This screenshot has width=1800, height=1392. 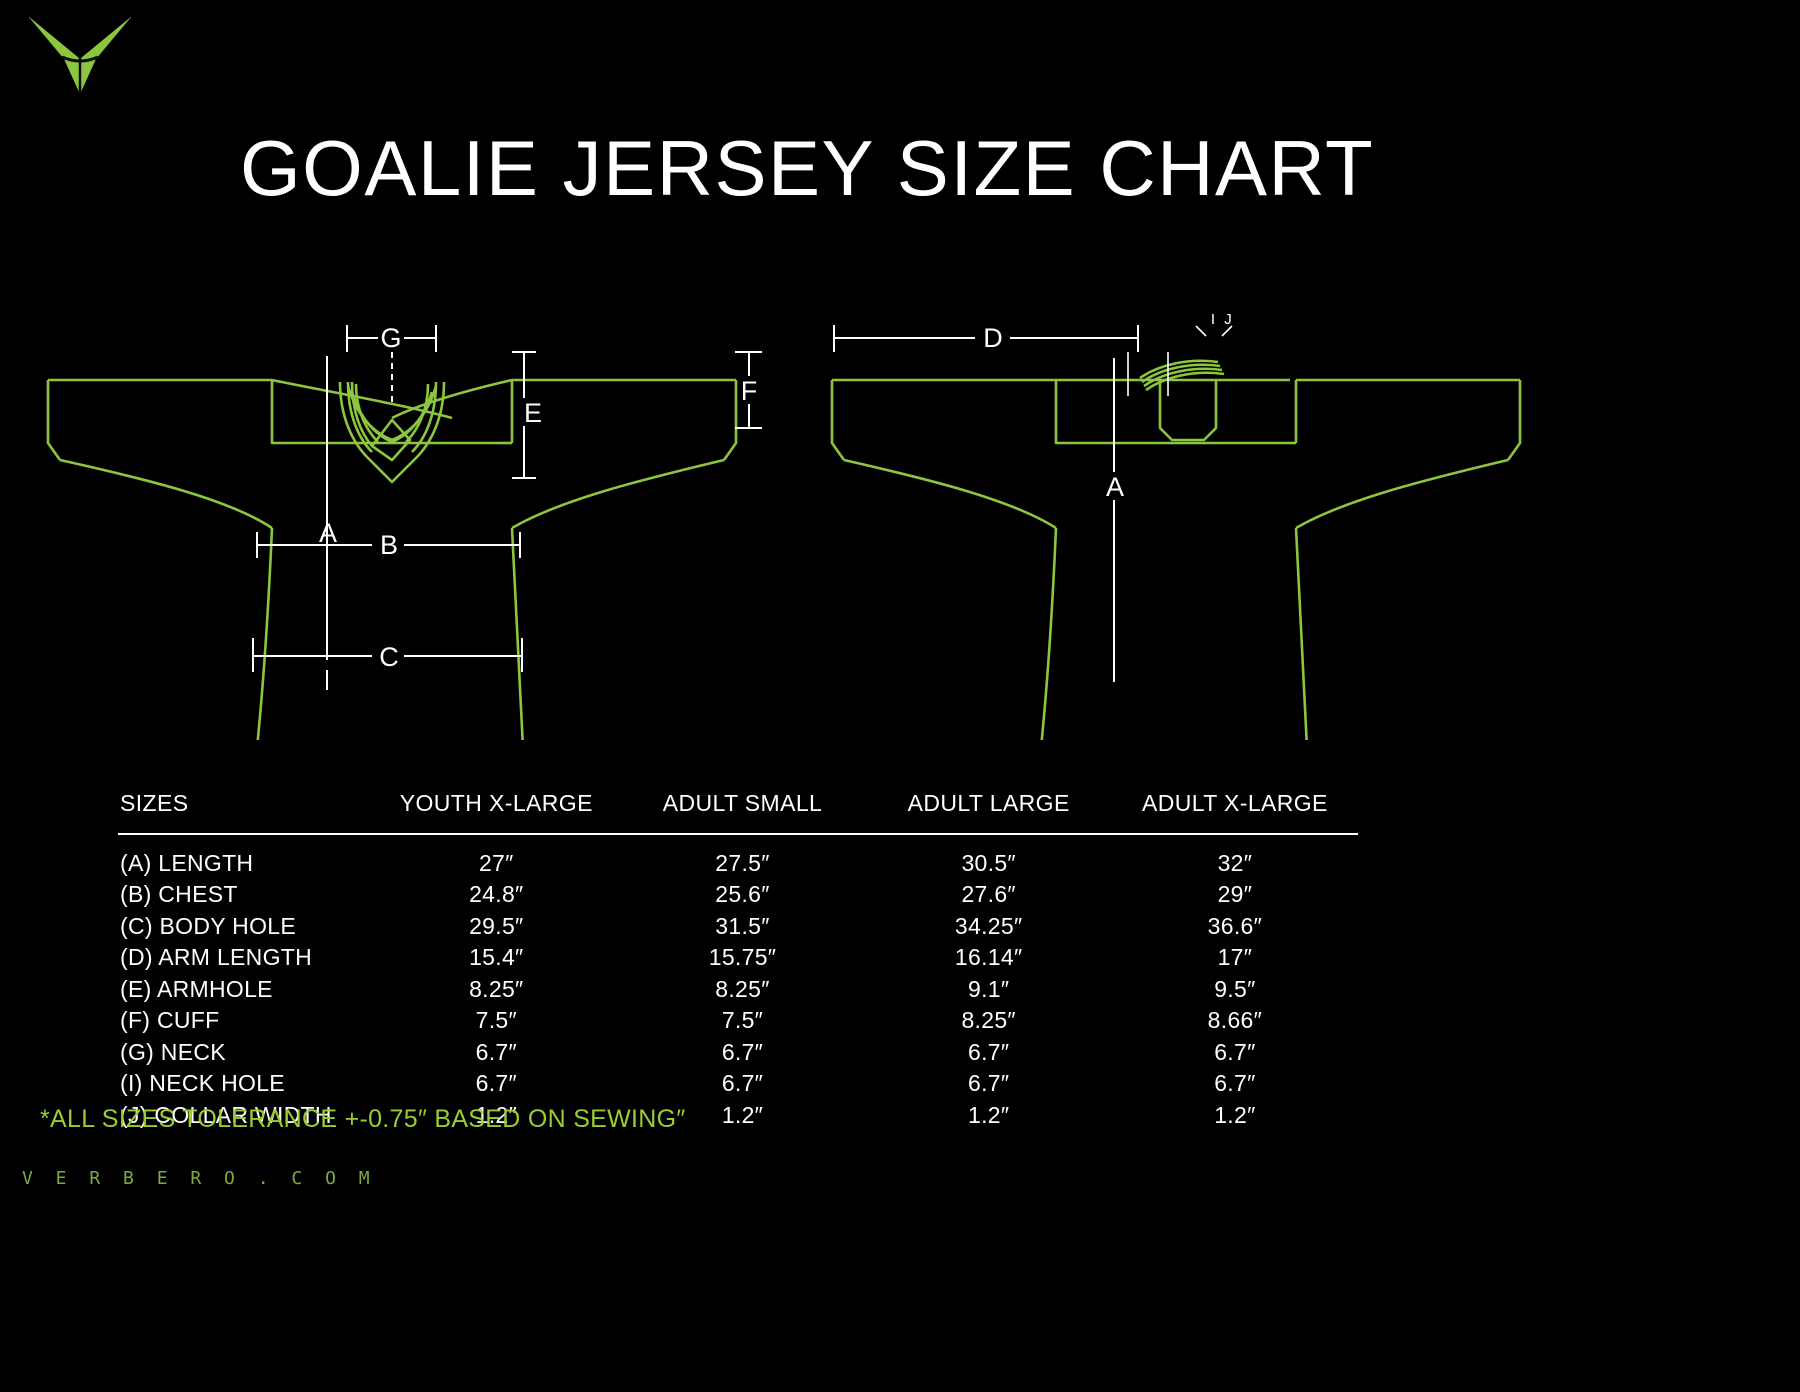 What do you see at coordinates (988, 957) in the screenshot?
I see `cell-arm-length-adult-large: 16.14″` at bounding box center [988, 957].